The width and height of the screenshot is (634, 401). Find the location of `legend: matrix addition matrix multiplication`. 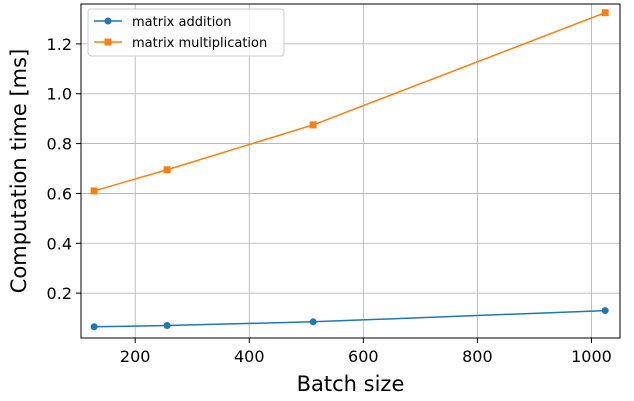

legend: matrix addition matrix multiplication is located at coordinates (186, 32).